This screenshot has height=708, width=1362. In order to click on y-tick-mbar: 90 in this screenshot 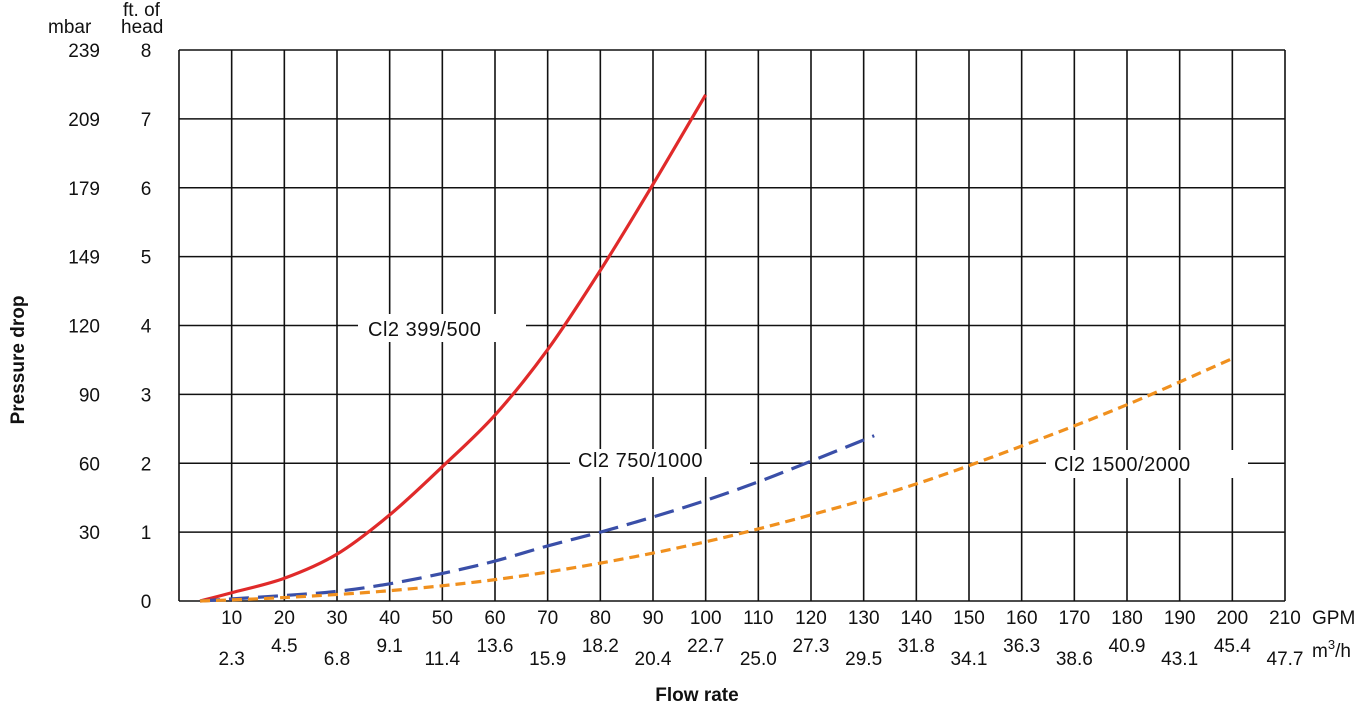, I will do `click(89, 395)`.